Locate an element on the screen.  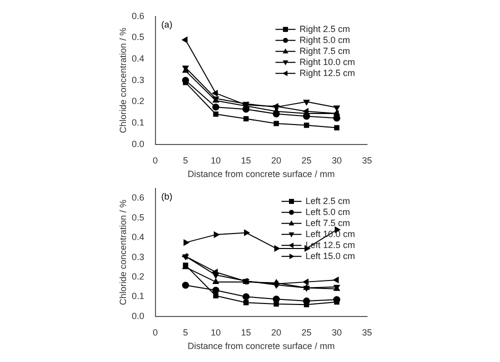
legend-label: Right 7.5 cm is located at coordinates (324, 51).